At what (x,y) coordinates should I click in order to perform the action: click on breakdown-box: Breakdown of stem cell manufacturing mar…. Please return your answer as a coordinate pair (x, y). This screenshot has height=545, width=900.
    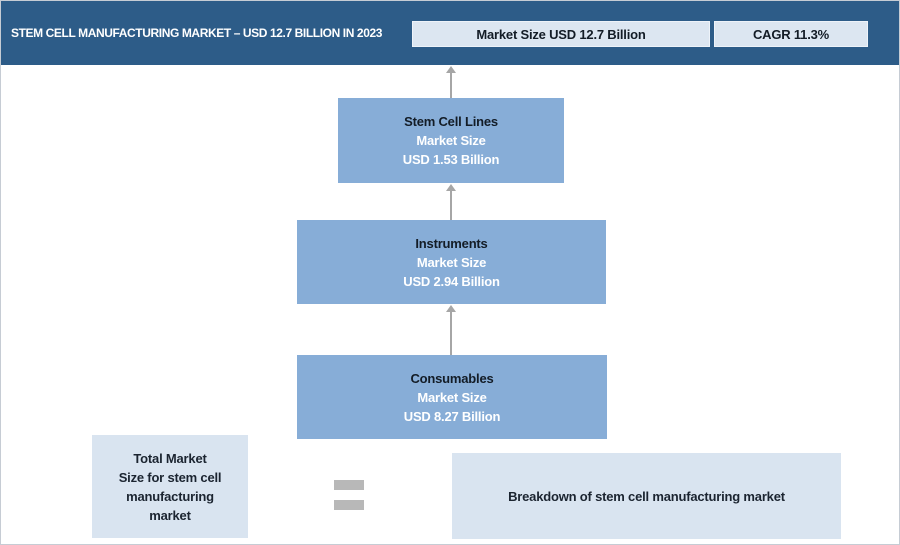
    Looking at the image, I should click on (646, 496).